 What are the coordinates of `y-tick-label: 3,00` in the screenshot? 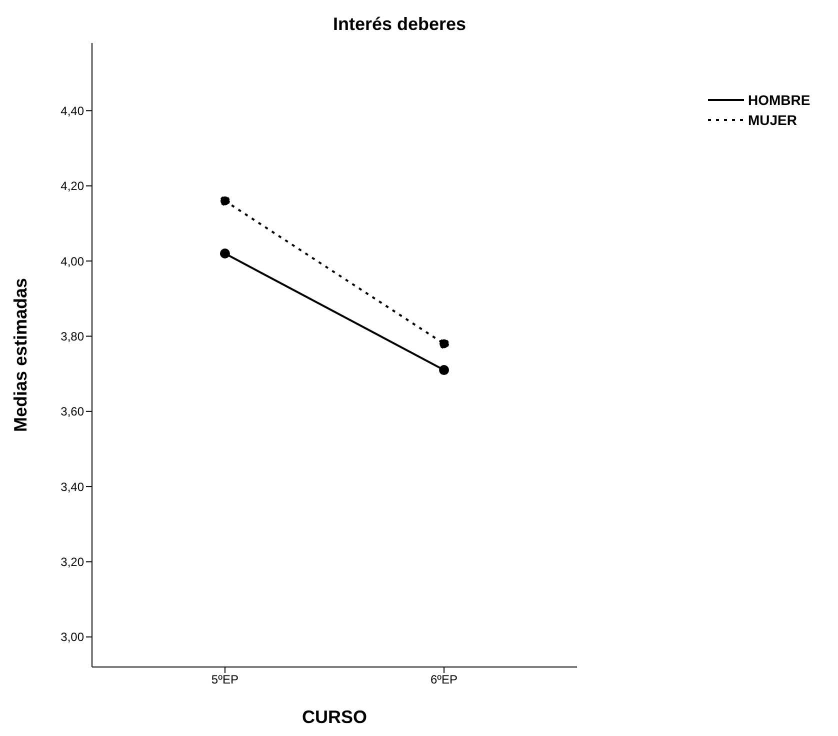 It's located at (72, 637).